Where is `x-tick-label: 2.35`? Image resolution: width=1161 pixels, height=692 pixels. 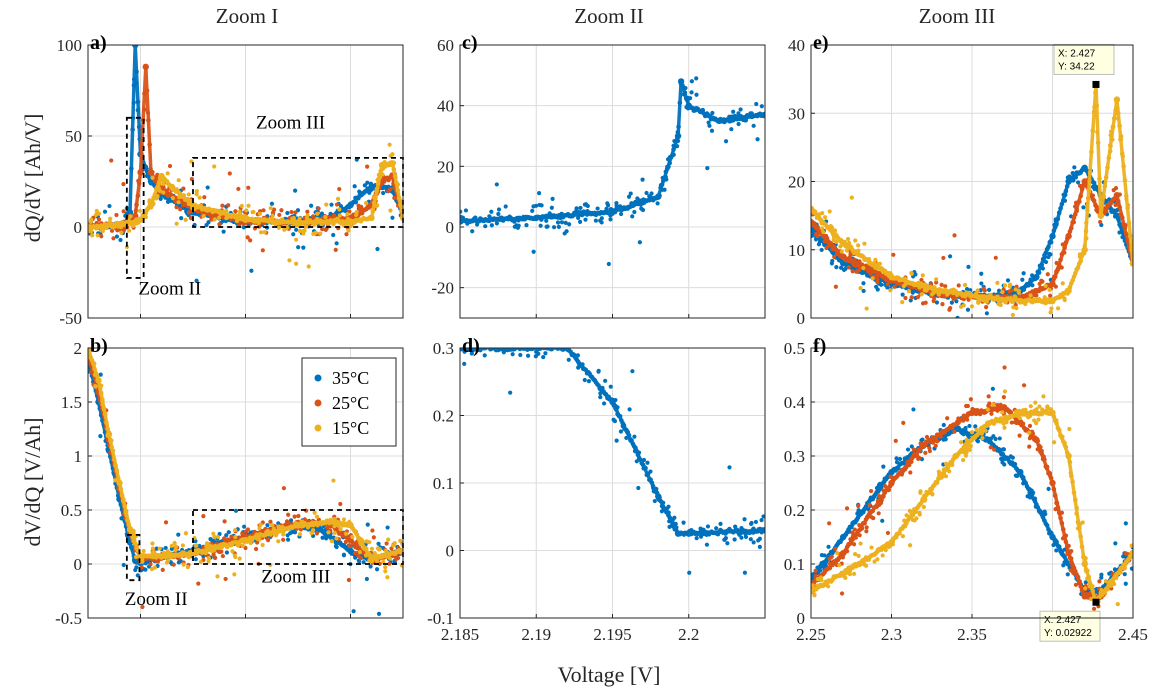 x-tick-label: 2.35 is located at coordinates (972, 634).